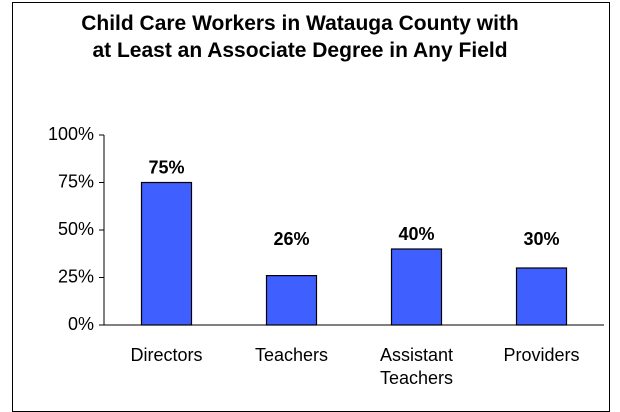 The image size is (620, 412). Describe the element at coordinates (76, 276) in the screenshot. I see `y-tick-label: 25%` at that location.